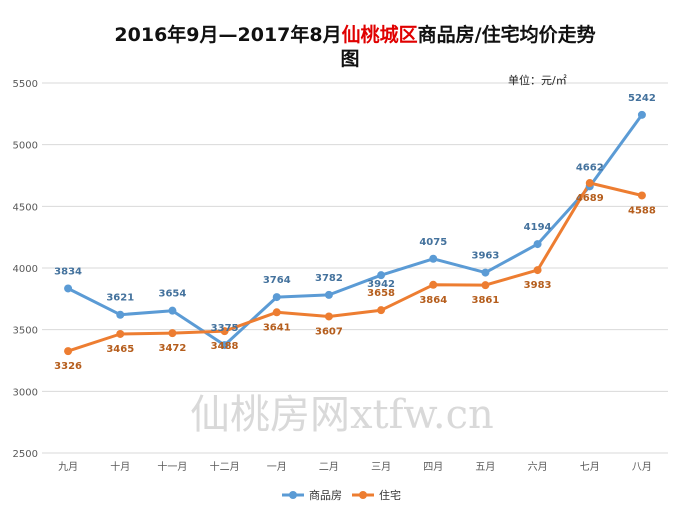 This screenshot has width=682, height=515. I want to click on data-label: 5242, so click(642, 98).